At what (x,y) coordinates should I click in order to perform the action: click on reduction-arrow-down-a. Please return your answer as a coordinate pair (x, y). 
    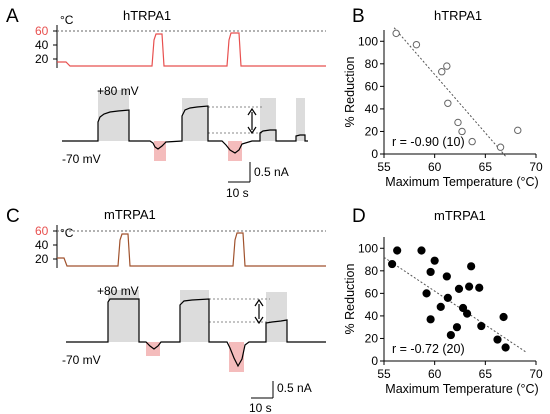
    Looking at the image, I should click on (252, 130).